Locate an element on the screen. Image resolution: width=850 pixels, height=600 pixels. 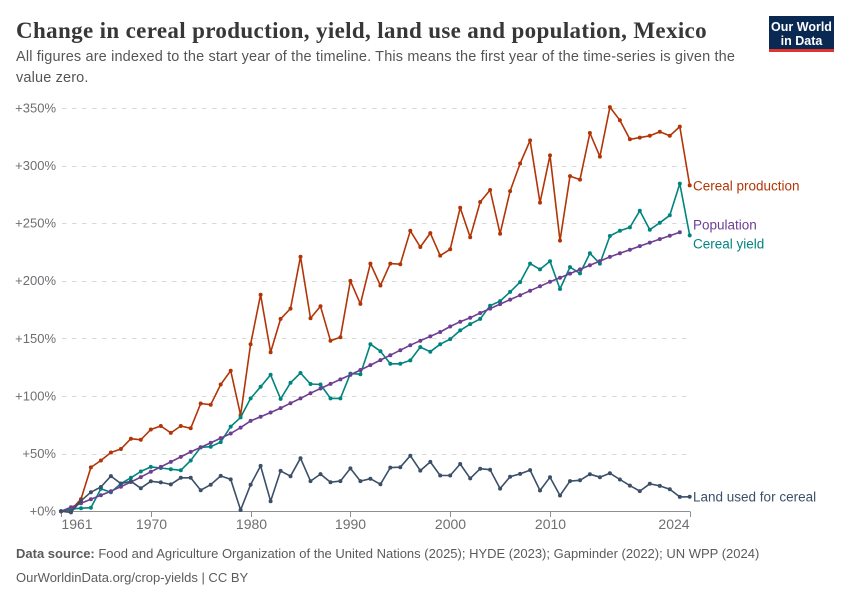
svg-text: 2000 is located at coordinates (450, 524).